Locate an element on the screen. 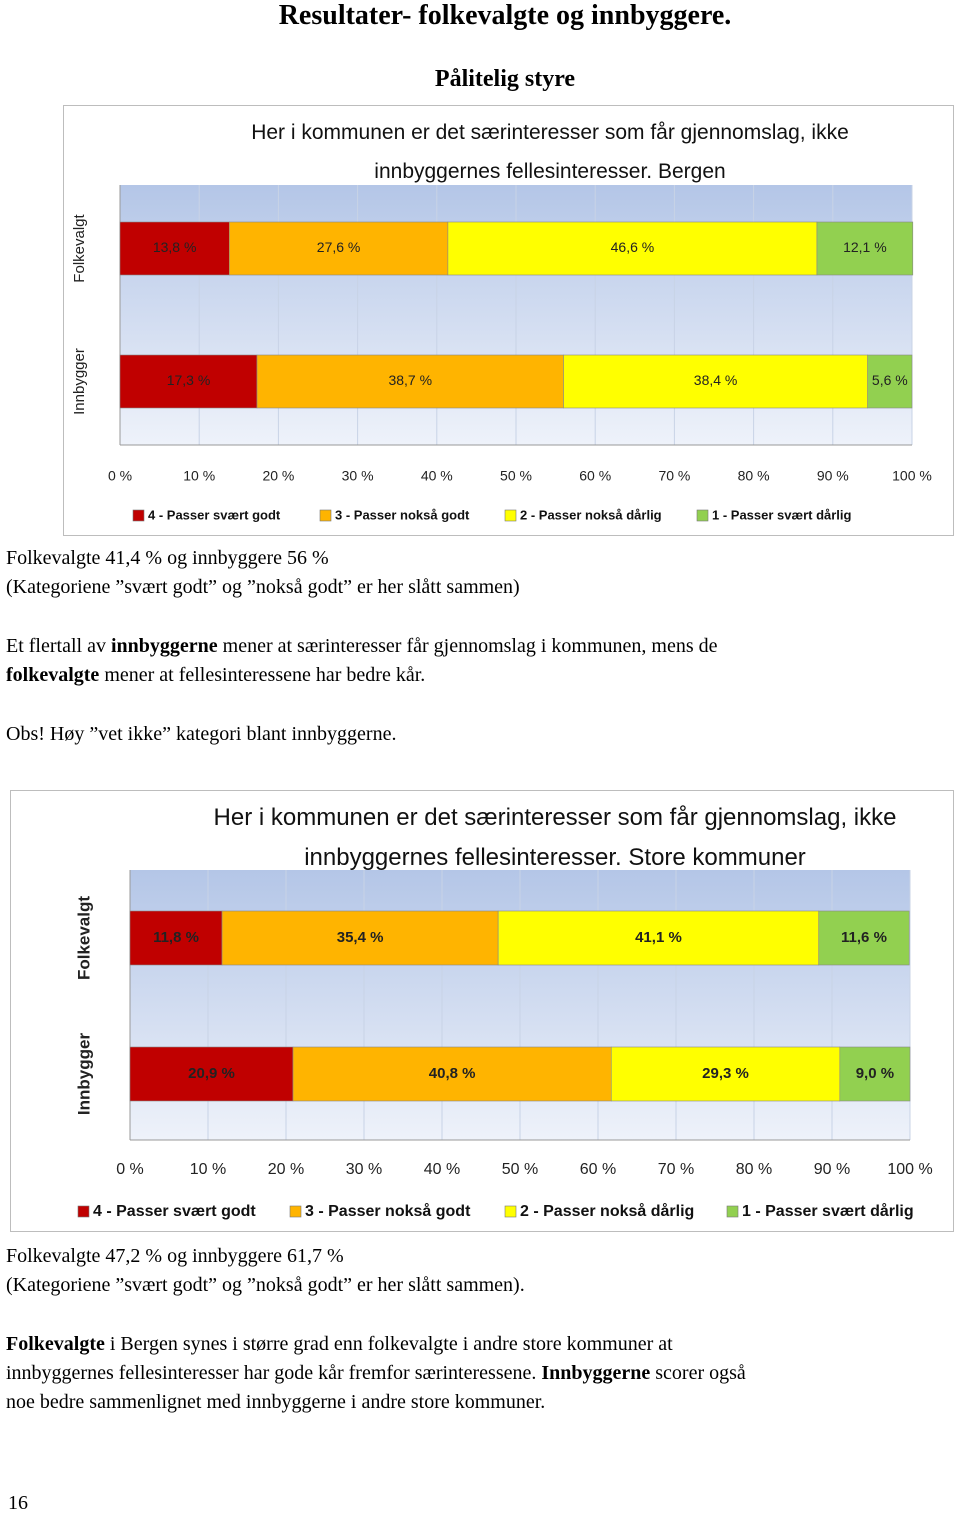 This screenshot has width=960, height=1517. text-line: Folkevalgte 47,2 % og innbyggere 61,7 % is located at coordinates (265, 1256).